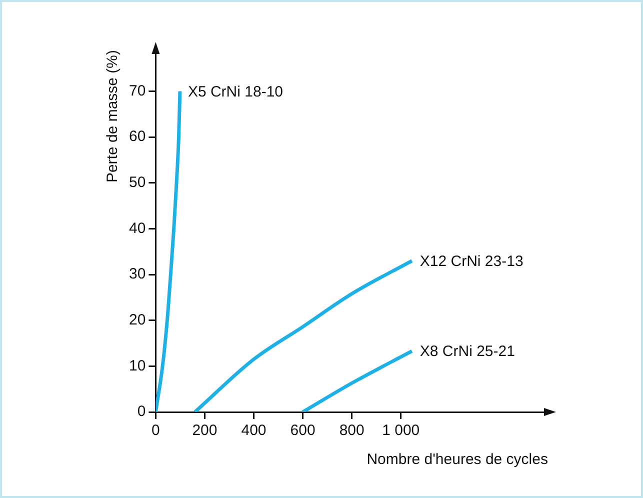  What do you see at coordinates (137, 183) in the screenshot?
I see `y-tick-label: 50` at bounding box center [137, 183].